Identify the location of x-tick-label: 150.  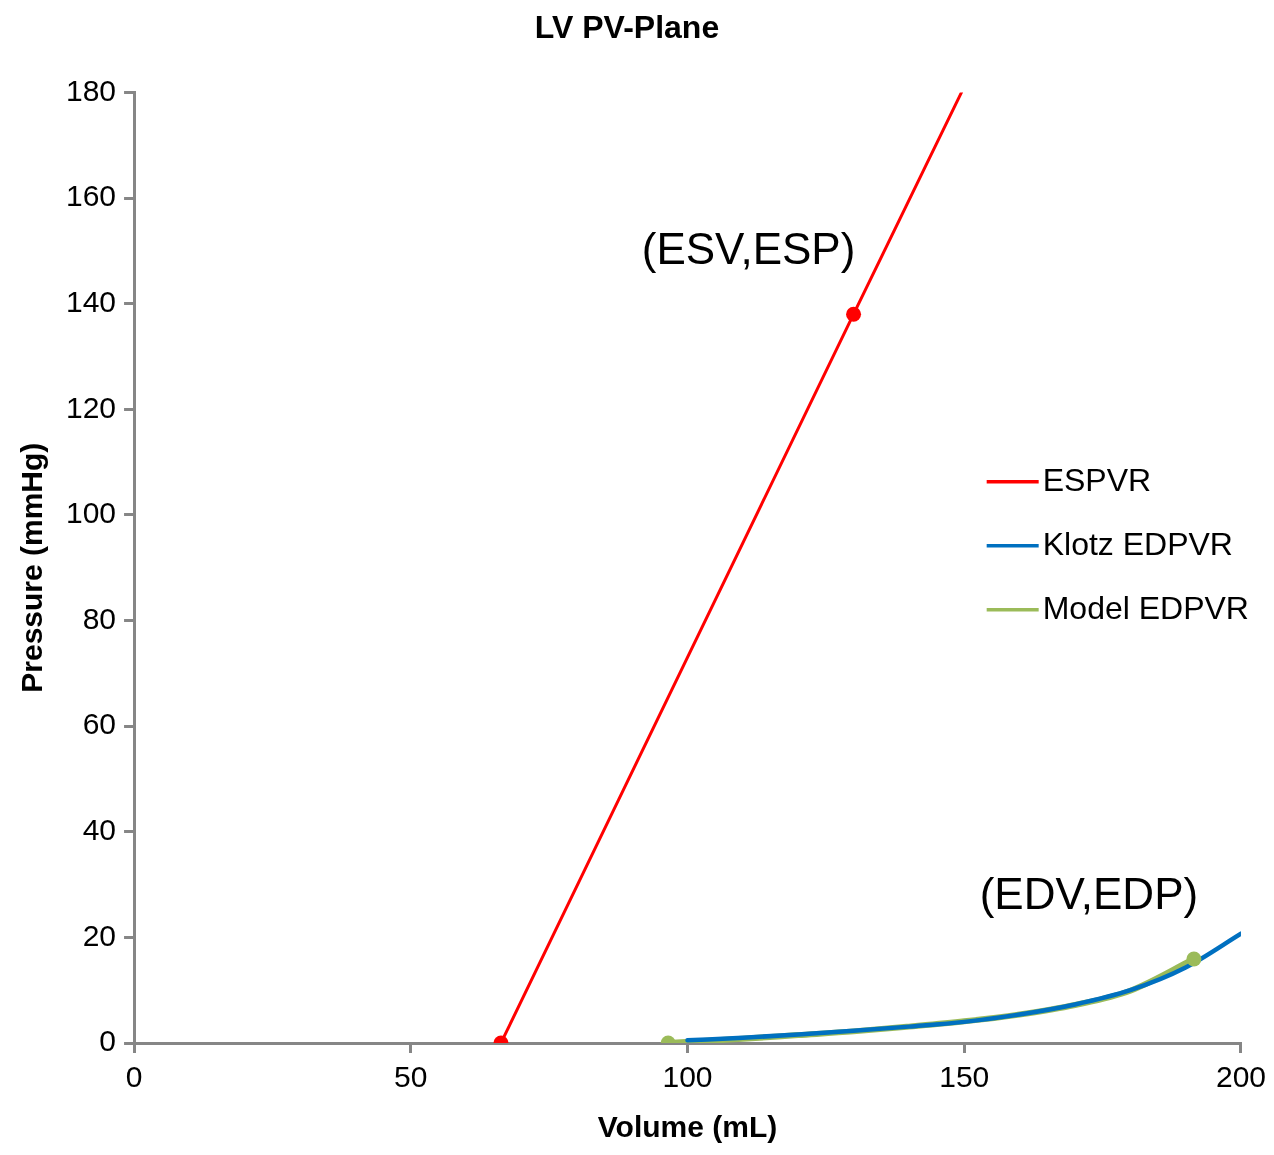
(964, 1077).